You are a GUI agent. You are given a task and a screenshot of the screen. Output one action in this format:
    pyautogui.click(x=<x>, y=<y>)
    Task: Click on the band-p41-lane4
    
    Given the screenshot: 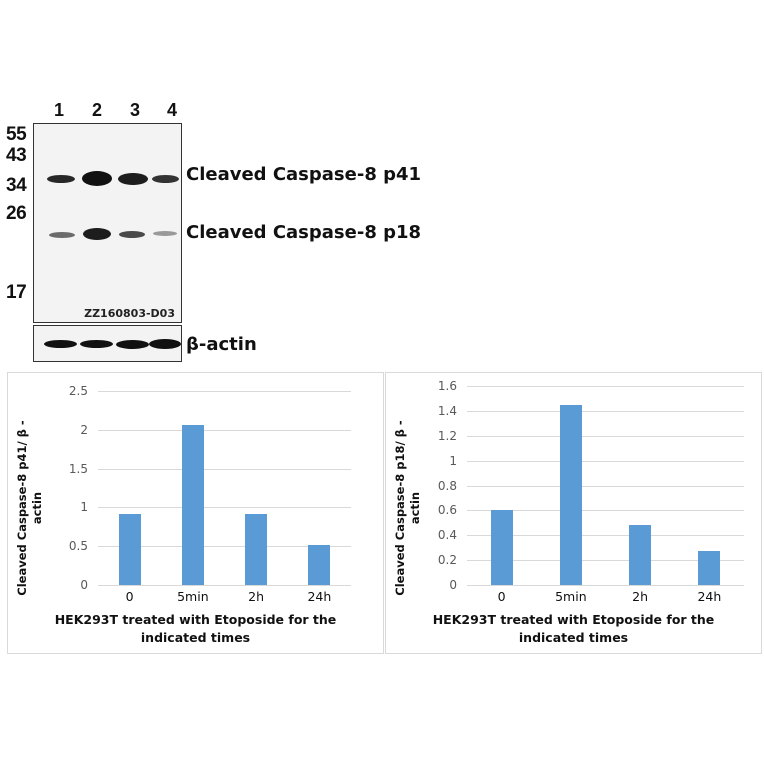 What is the action you would take?
    pyautogui.click(x=165, y=179)
    